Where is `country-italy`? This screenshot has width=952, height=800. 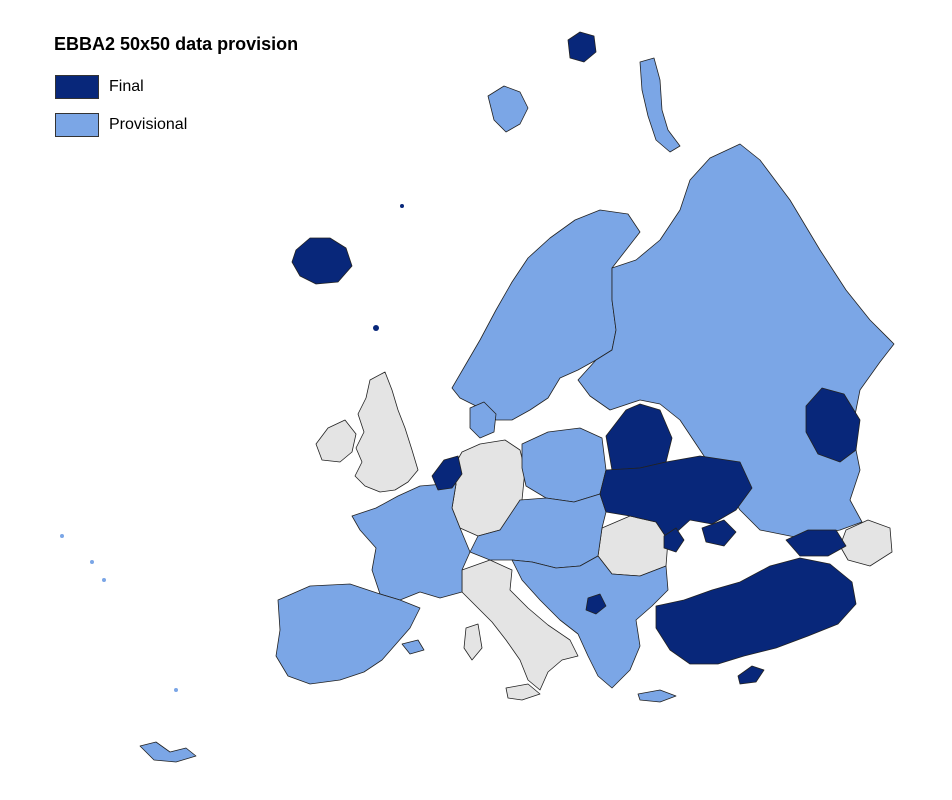
country-italy is located at coordinates (520, 625).